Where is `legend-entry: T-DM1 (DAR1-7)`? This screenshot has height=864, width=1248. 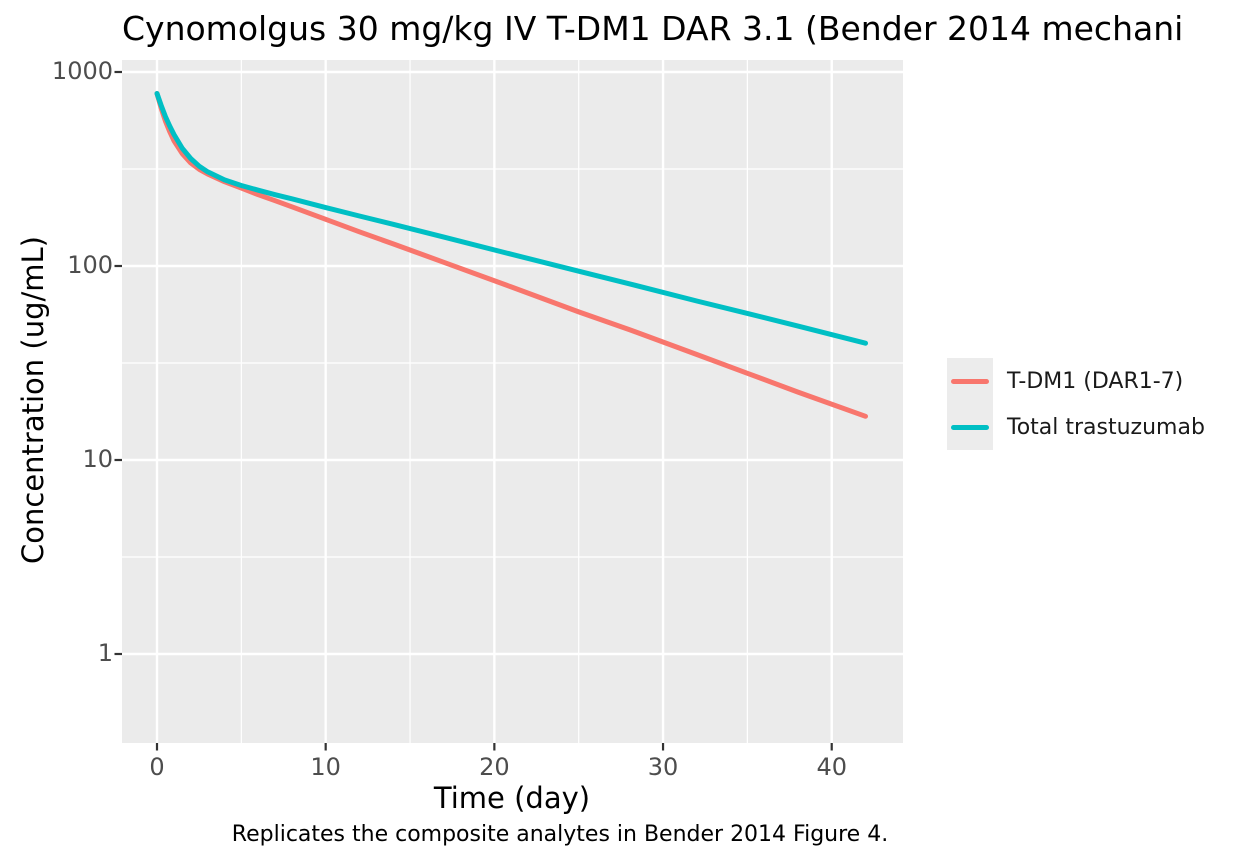
legend-entry: T-DM1 (DAR1-7) is located at coordinates (1076, 381).